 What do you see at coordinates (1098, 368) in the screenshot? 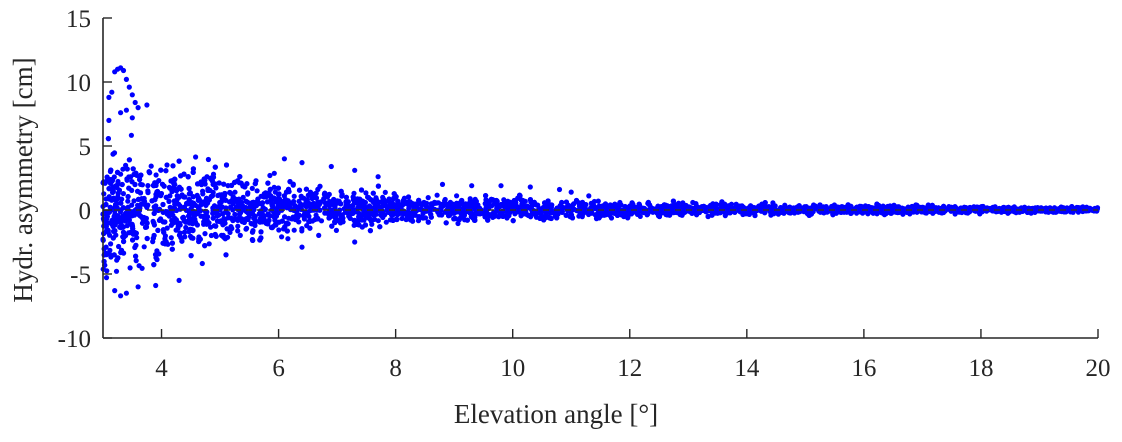
I see `x-tick-label: 20` at bounding box center [1098, 368].